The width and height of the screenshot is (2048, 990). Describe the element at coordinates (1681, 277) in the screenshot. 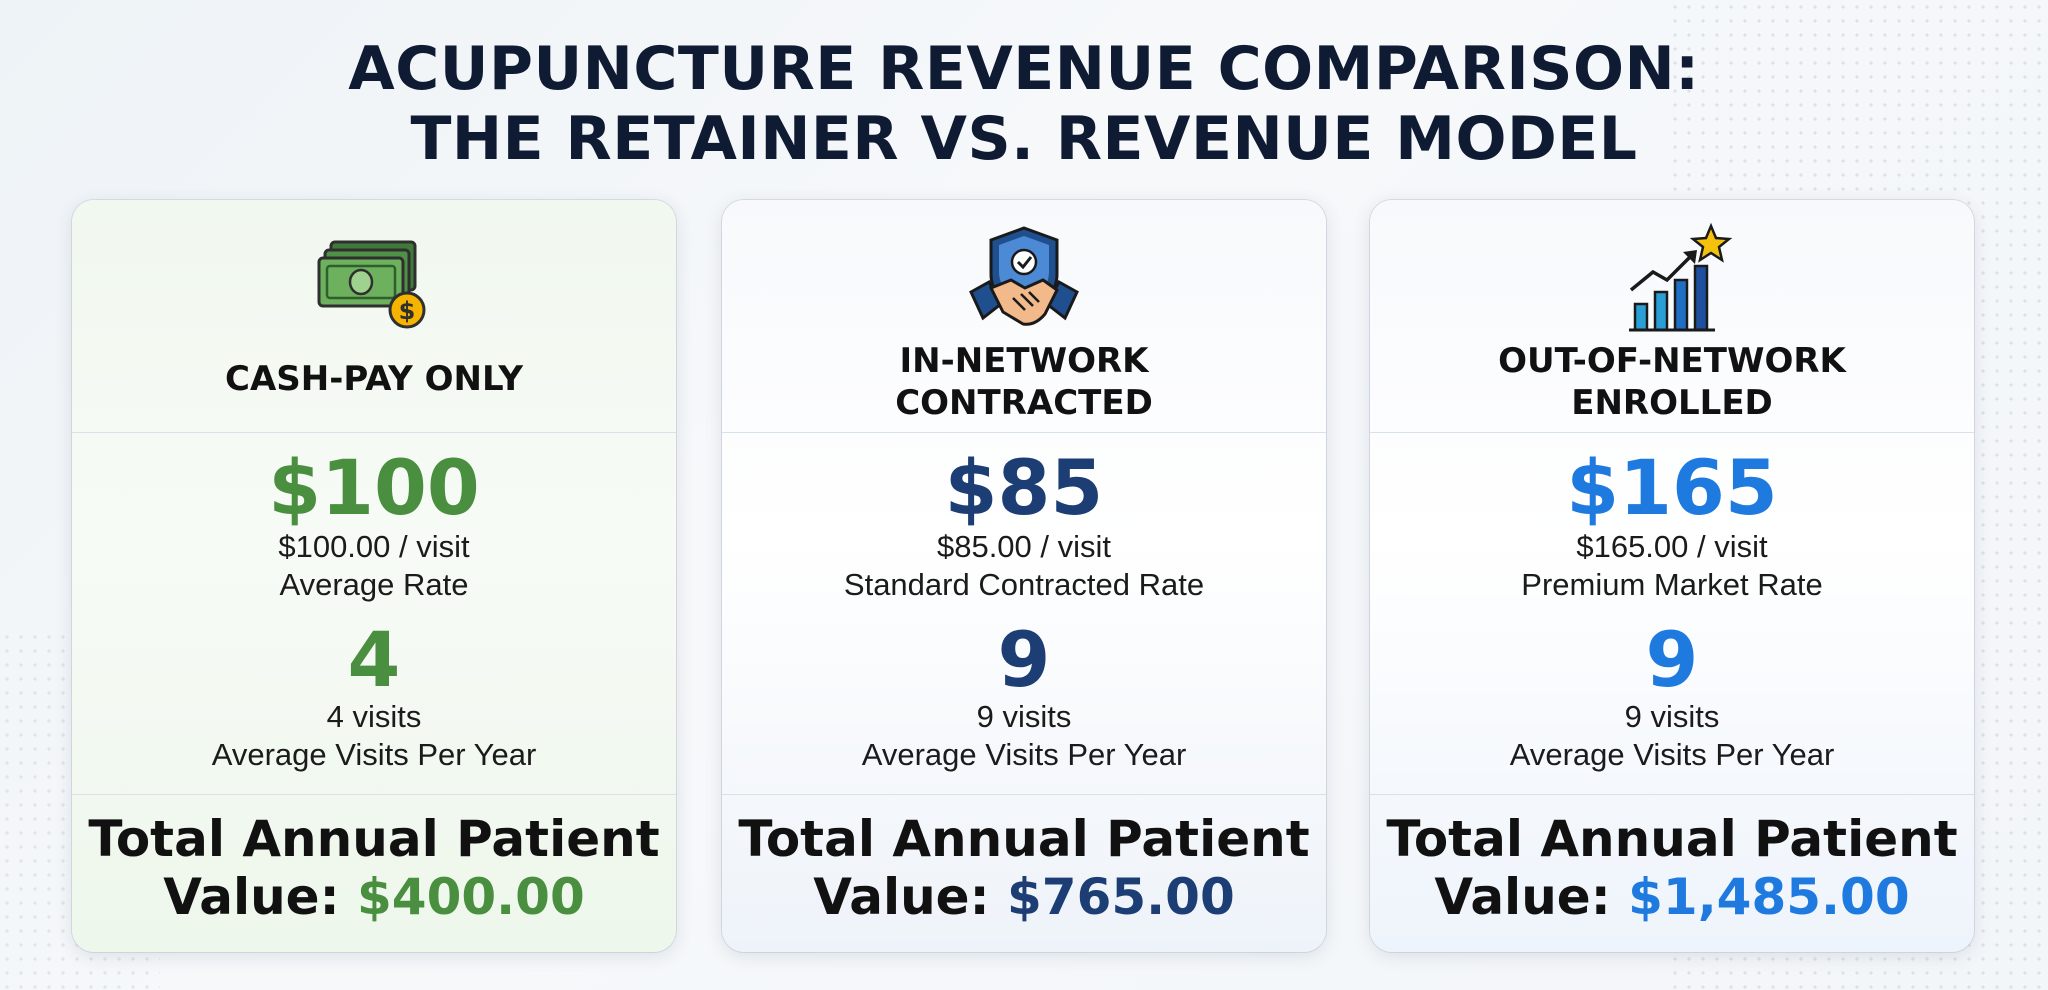

I see `growth-chart-star-icon` at that location.